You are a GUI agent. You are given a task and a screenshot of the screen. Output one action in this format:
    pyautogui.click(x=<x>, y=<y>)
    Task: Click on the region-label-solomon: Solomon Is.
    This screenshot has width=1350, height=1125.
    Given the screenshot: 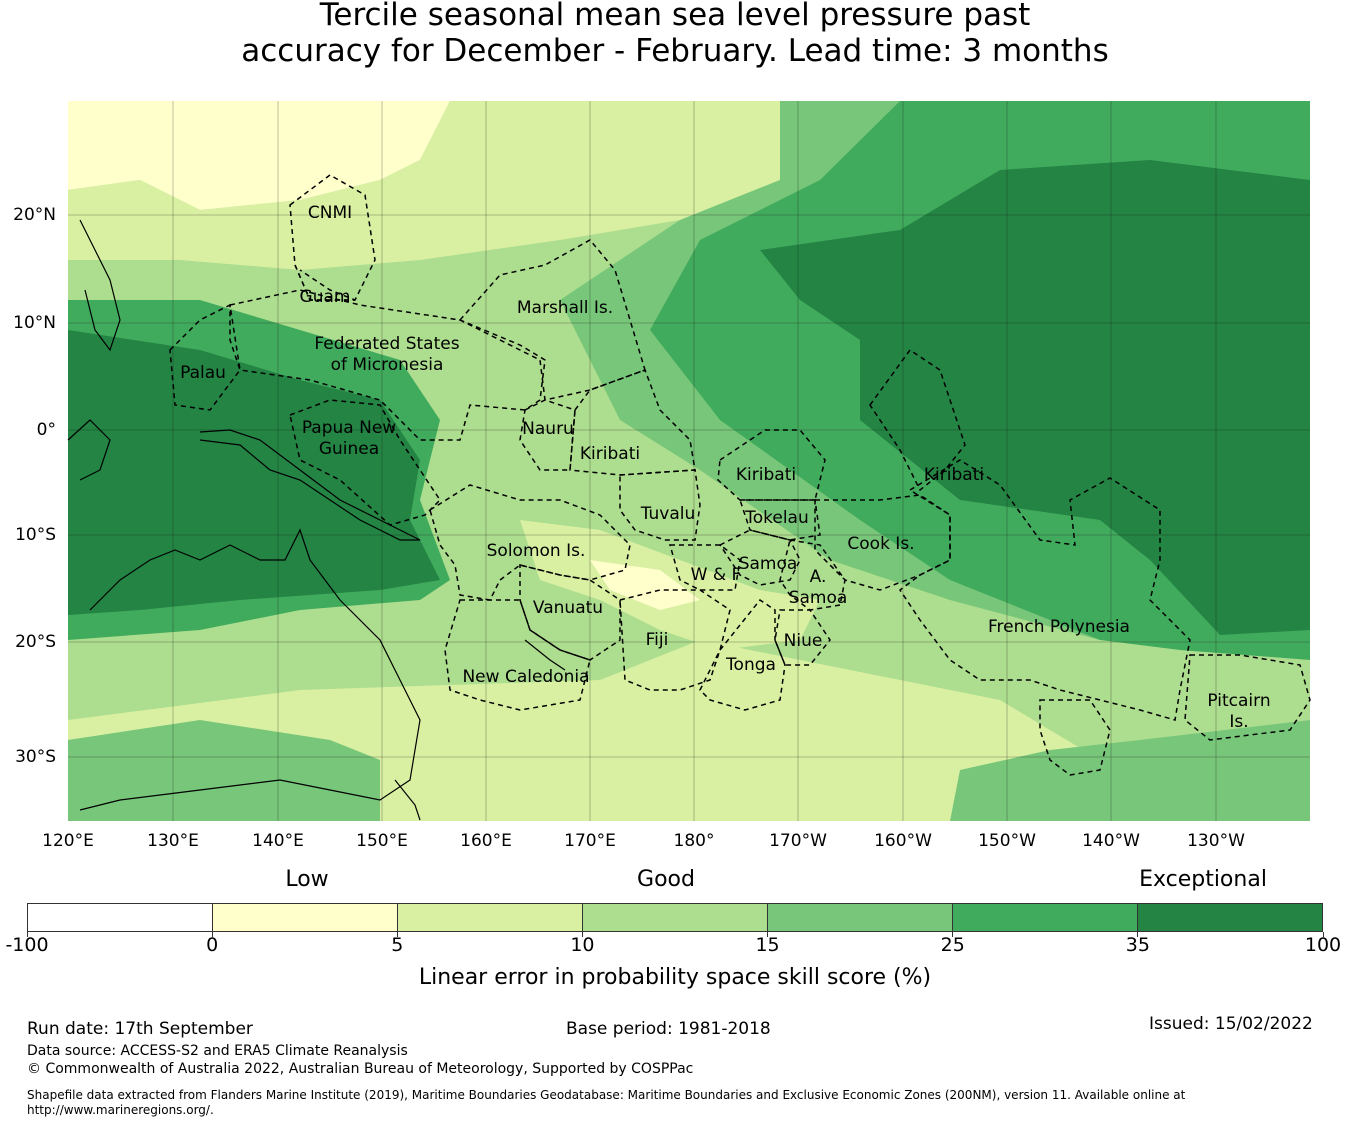 What is the action you would take?
    pyautogui.click(x=536, y=551)
    